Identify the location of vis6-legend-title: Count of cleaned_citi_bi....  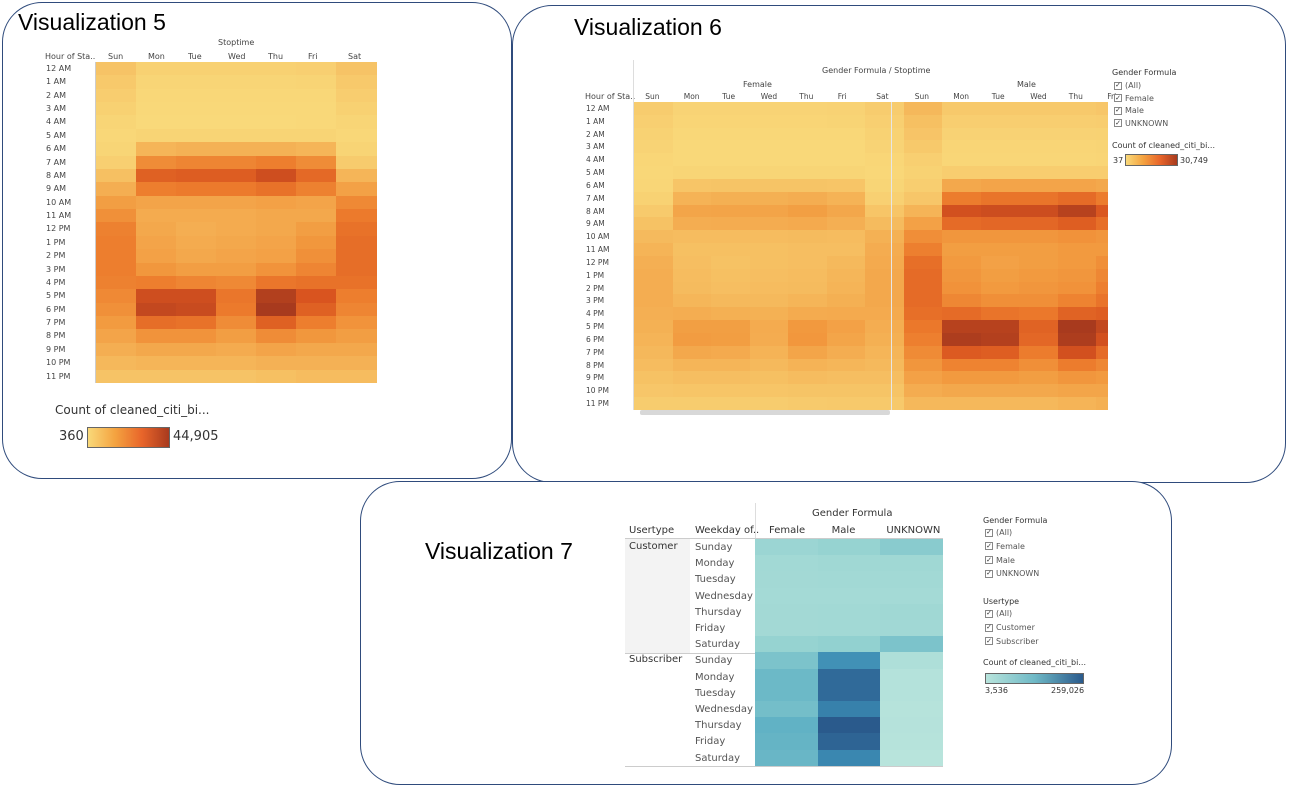
(1163, 145).